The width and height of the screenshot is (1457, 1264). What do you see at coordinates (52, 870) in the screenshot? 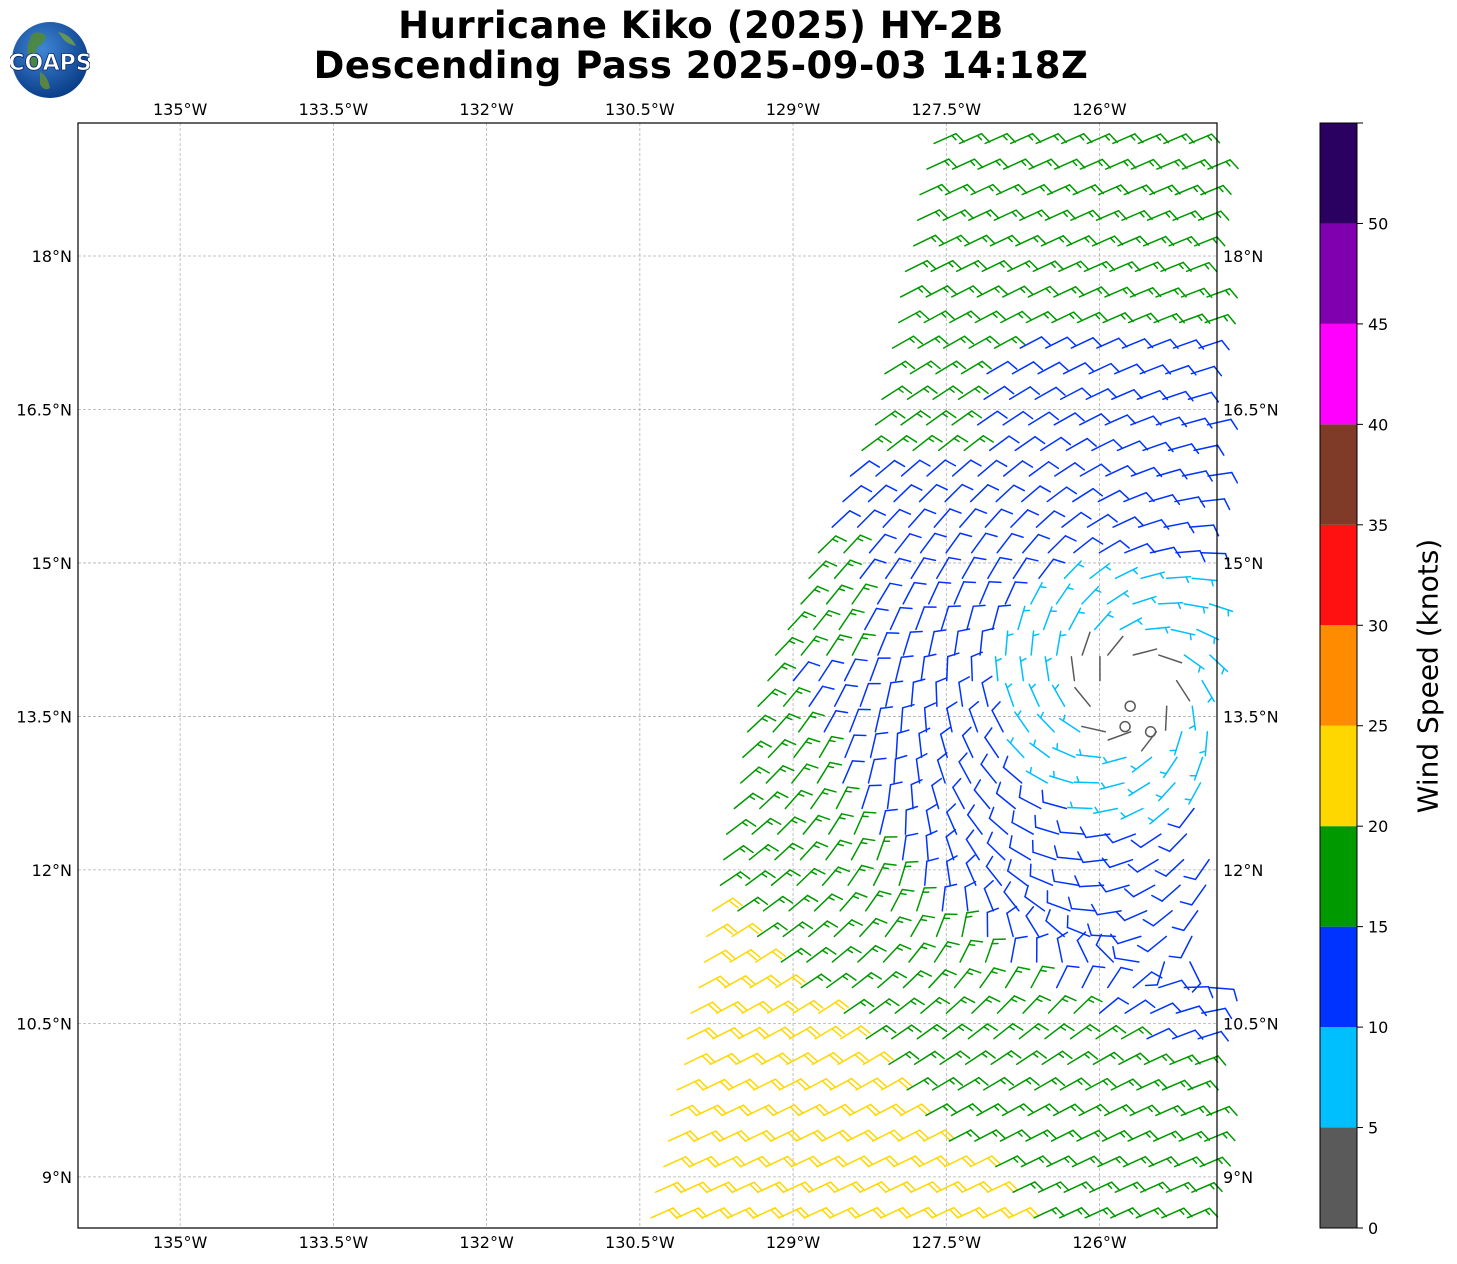
I see `lat-tick-label-left: 12°N` at bounding box center [52, 870].